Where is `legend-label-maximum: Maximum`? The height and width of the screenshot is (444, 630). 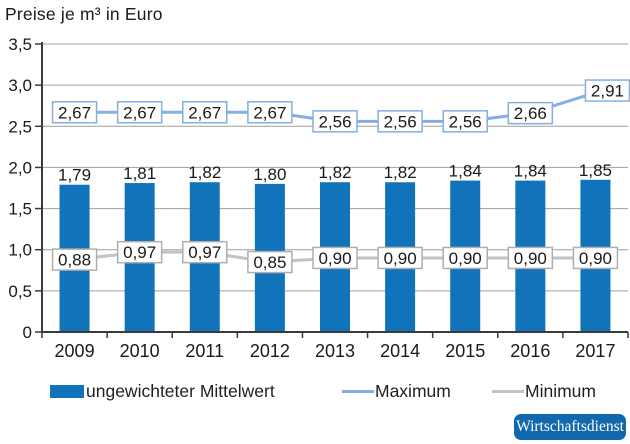
legend-label-maximum: Maximum is located at coordinates (413, 391).